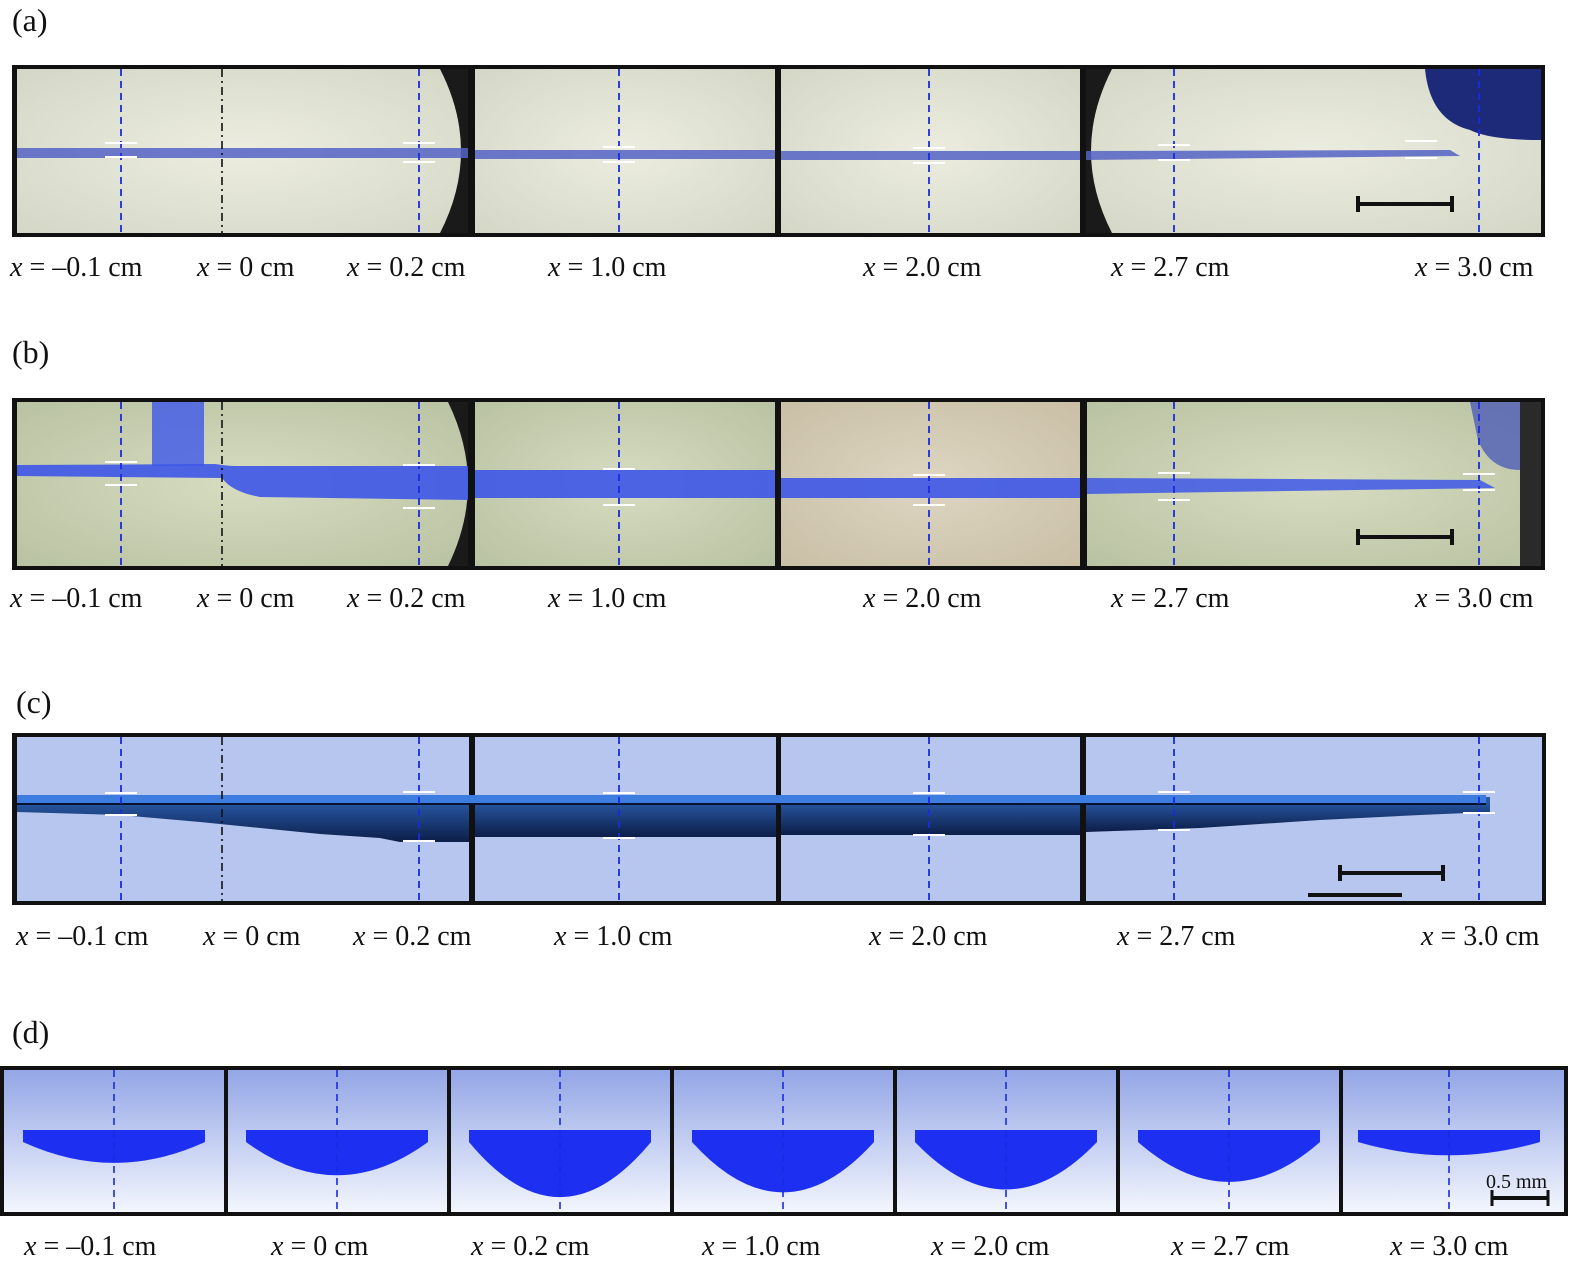  Describe the element at coordinates (778, 151) in the screenshot. I see `panel-a-images` at that location.